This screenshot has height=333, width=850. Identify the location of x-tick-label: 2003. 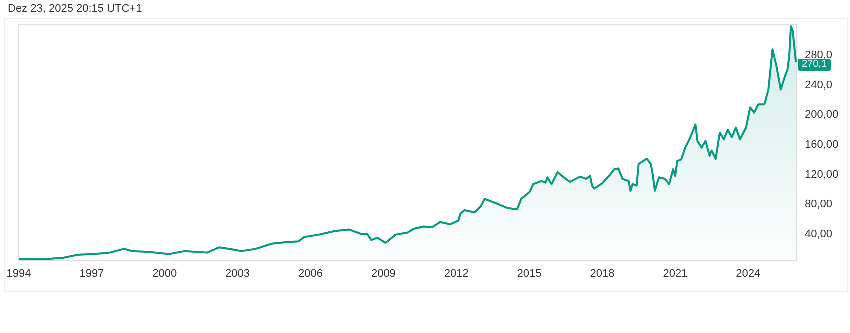
(238, 274).